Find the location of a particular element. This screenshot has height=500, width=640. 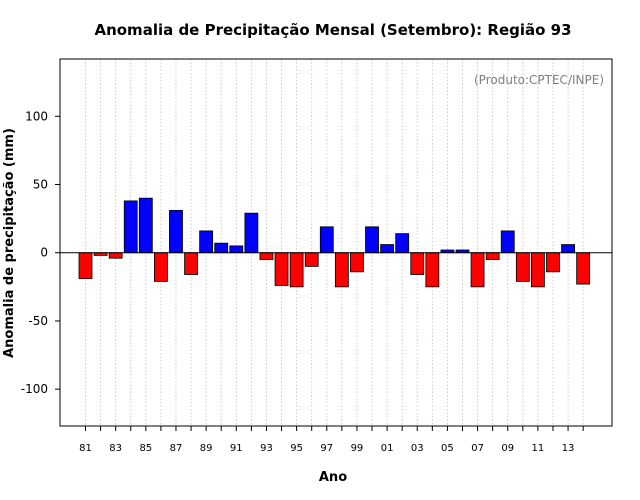

bar-1985 is located at coordinates (145, 225).